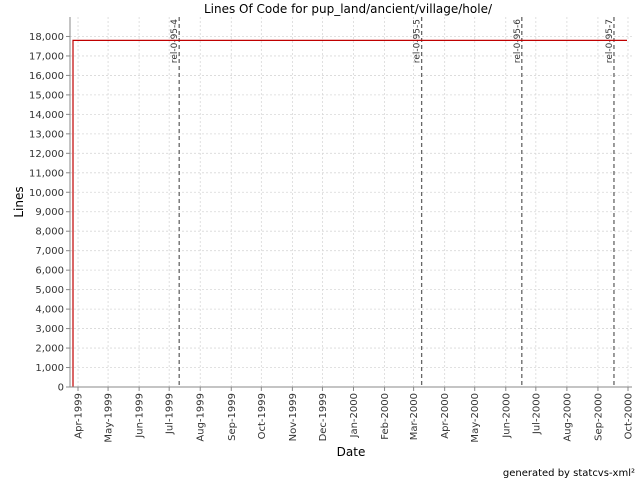  What do you see at coordinates (46, 193) in the screenshot?
I see `y-tick-label: 10,000` at bounding box center [46, 193].